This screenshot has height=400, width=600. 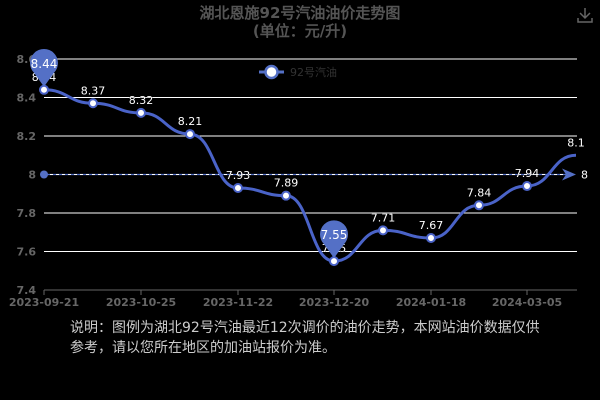 I want to click on data-label: 8.32, so click(x=141, y=100).